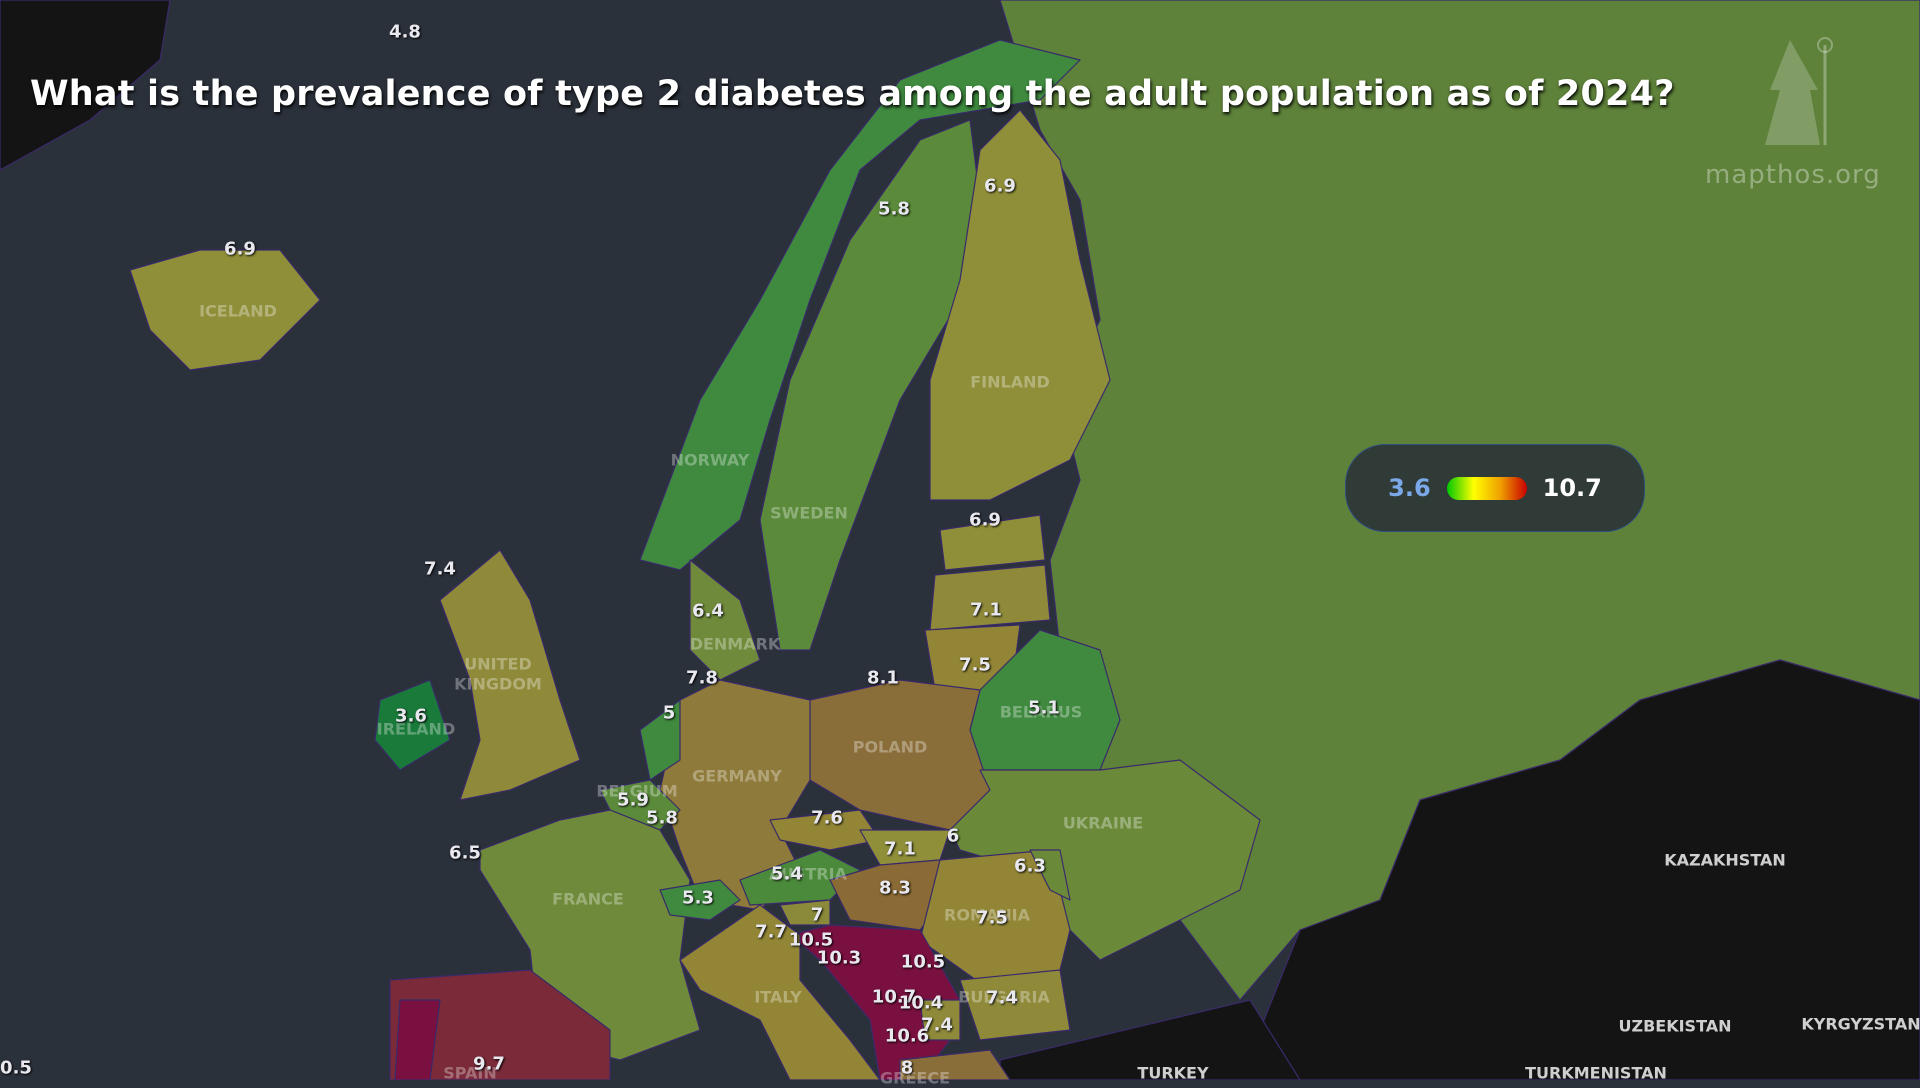 The height and width of the screenshot is (1088, 1920). What do you see at coordinates (498, 664) in the screenshot?
I see `country-name: UNITED` at bounding box center [498, 664].